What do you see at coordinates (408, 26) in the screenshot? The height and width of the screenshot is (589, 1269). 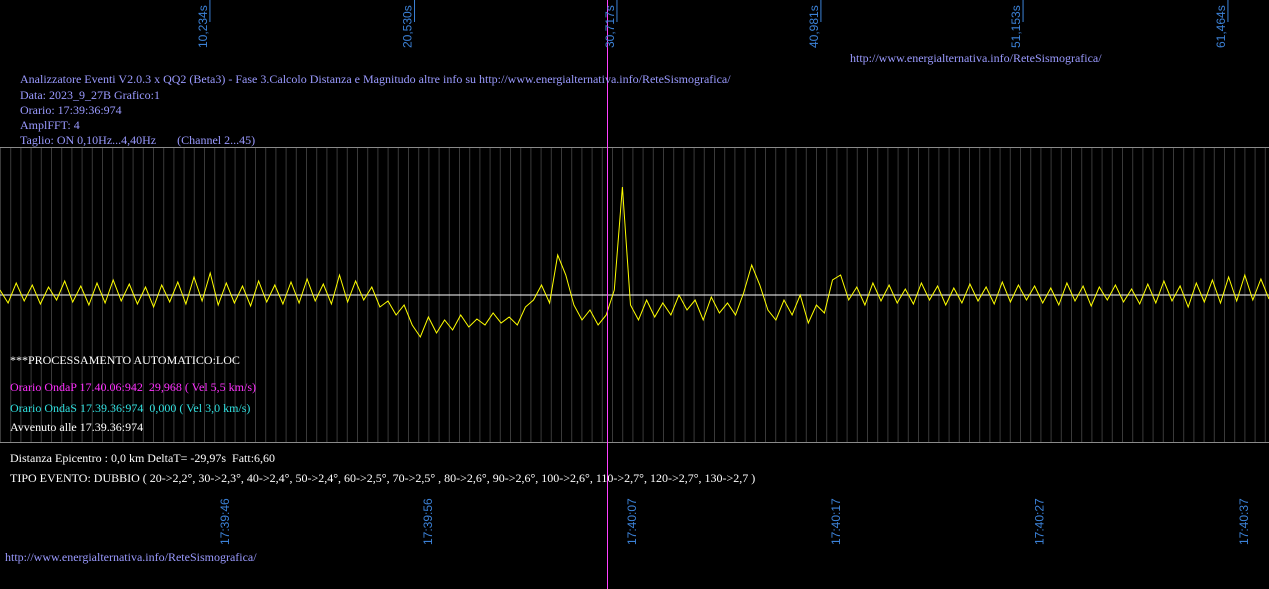 I see `x-tick-label: 20,530s` at bounding box center [408, 26].